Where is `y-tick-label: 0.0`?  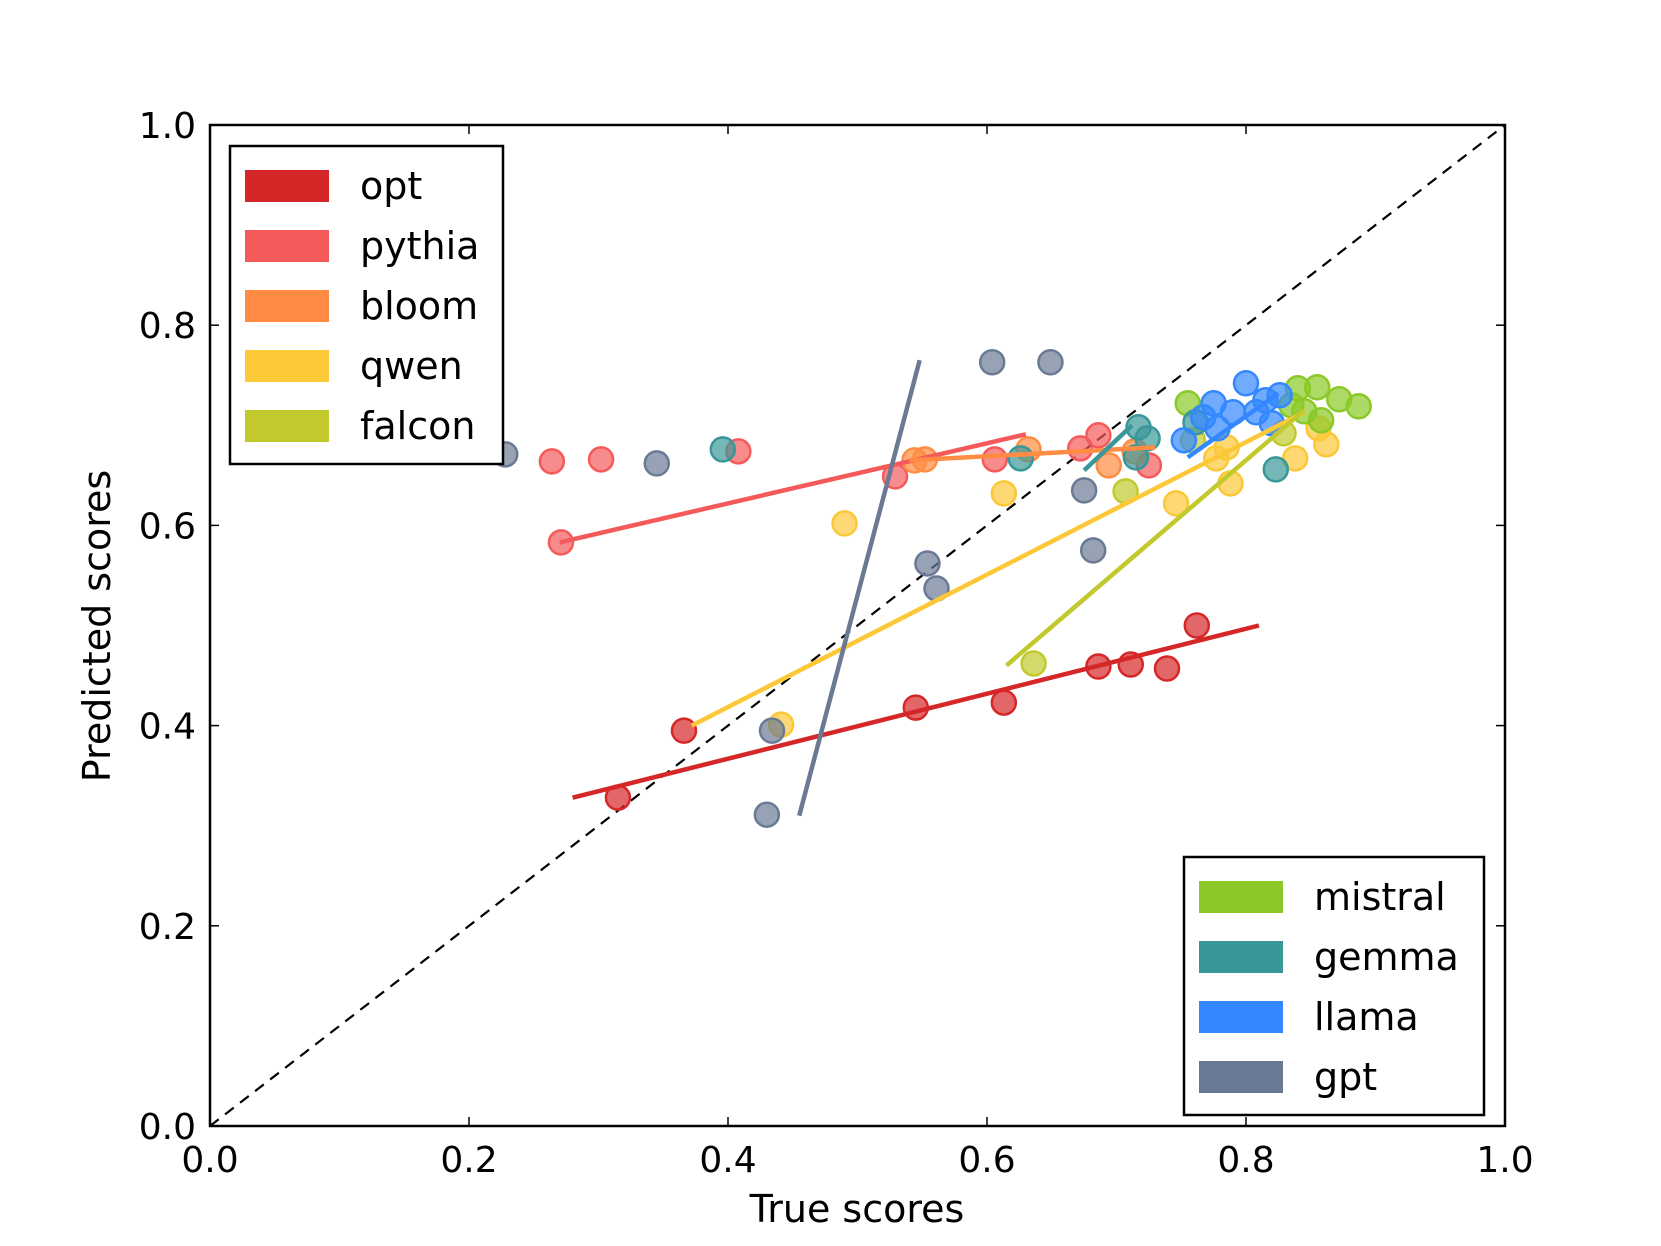
y-tick-label: 0.0 is located at coordinates (167, 1127).